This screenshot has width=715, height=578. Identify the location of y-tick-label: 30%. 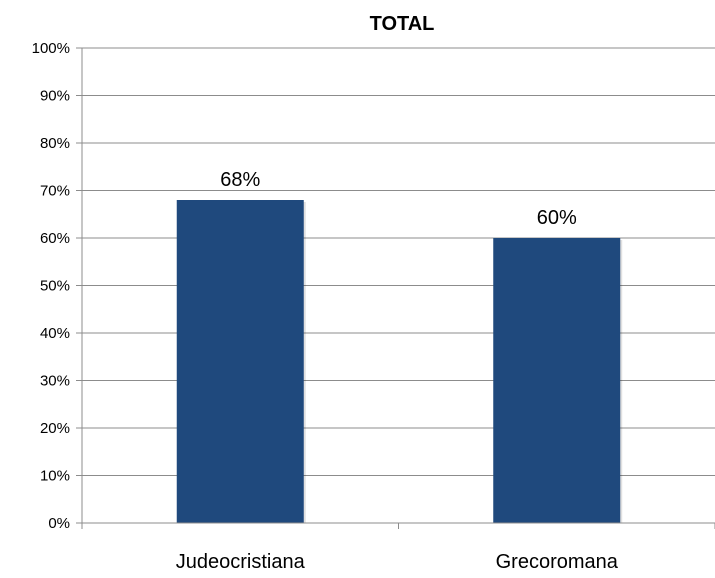
(55, 381).